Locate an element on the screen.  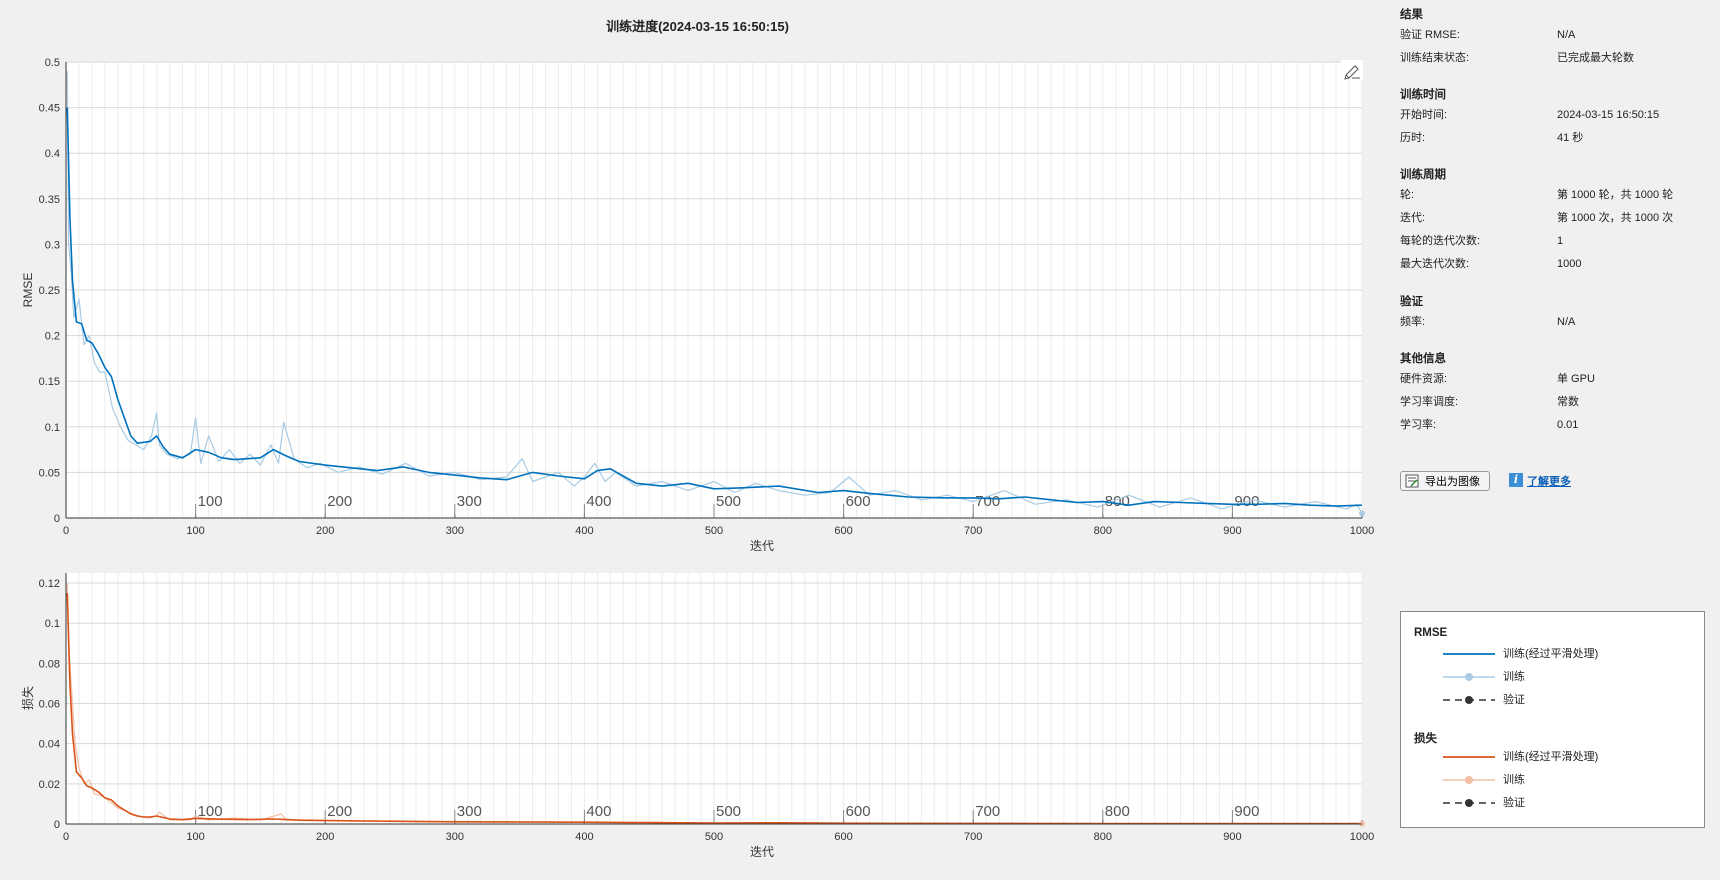
y-tick-label: 0.2 is located at coordinates (52, 337).